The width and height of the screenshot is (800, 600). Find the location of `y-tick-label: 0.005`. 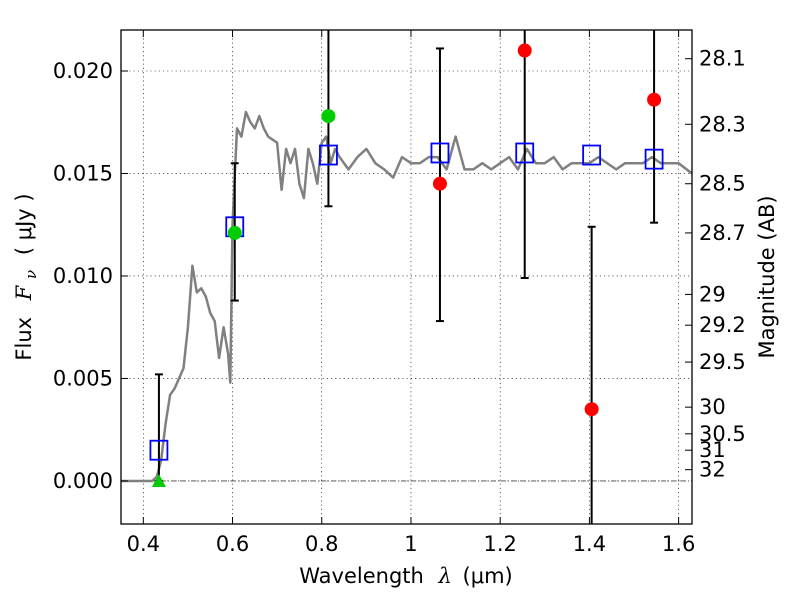

y-tick-label: 0.005 is located at coordinates (83, 378).